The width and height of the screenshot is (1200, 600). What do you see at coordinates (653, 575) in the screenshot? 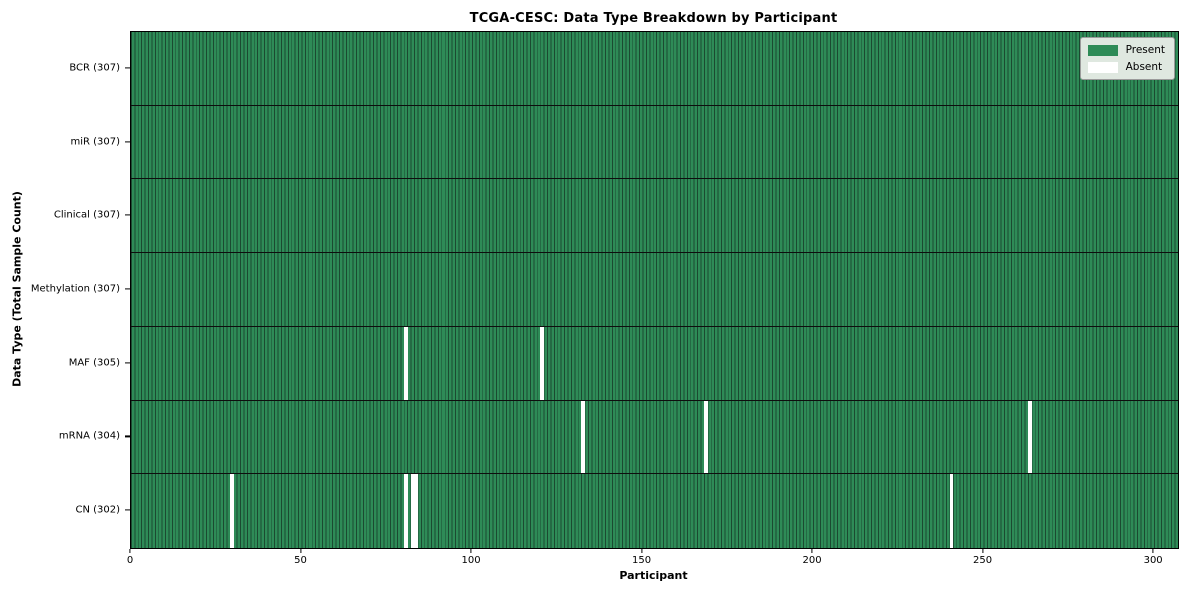
I see `x-axis-label: Participant` at bounding box center [653, 575].